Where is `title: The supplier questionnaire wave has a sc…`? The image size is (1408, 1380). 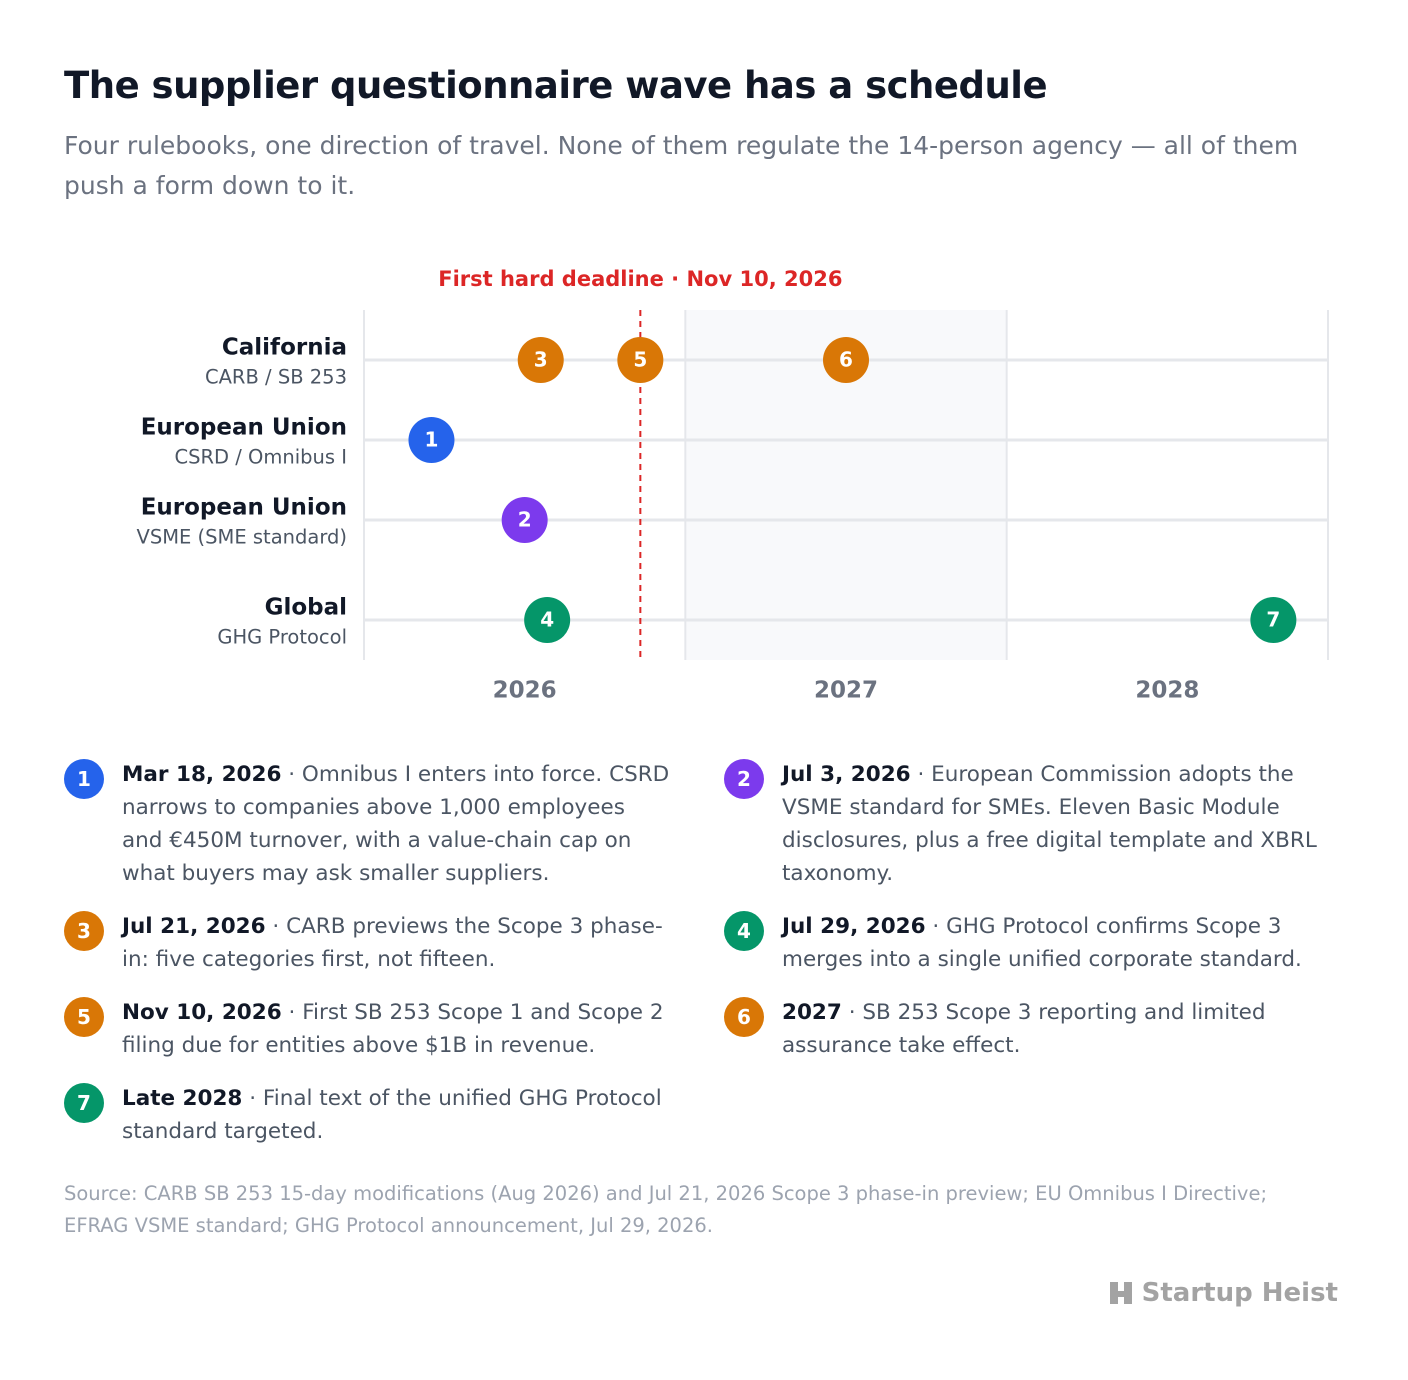 title: The supplier questionnaire wave has a sc… is located at coordinates (556, 85).